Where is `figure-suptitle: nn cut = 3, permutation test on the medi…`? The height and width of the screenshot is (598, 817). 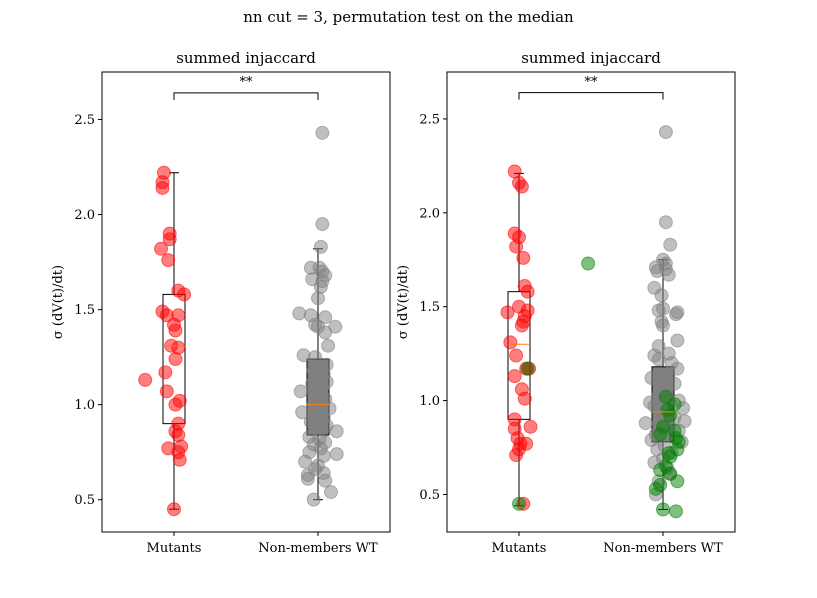 figure-suptitle: nn cut = 3, permutation test on the medi… is located at coordinates (408, 17).